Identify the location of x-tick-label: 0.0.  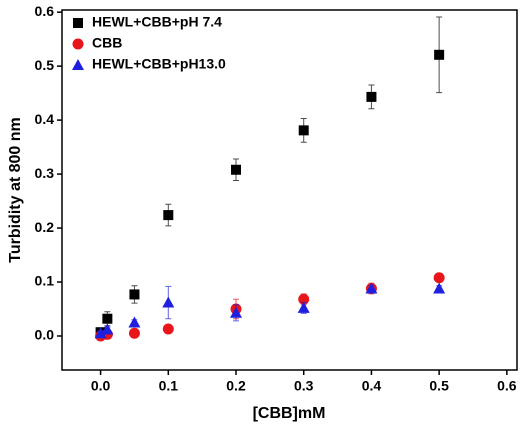
(101, 386).